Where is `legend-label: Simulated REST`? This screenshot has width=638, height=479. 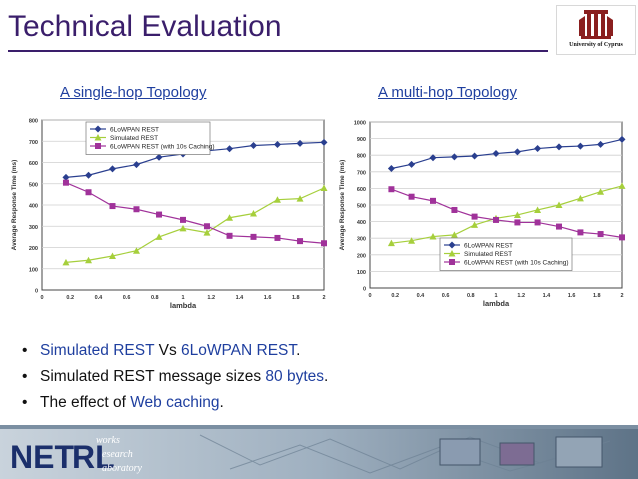
legend-label: Simulated REST is located at coordinates (134, 138).